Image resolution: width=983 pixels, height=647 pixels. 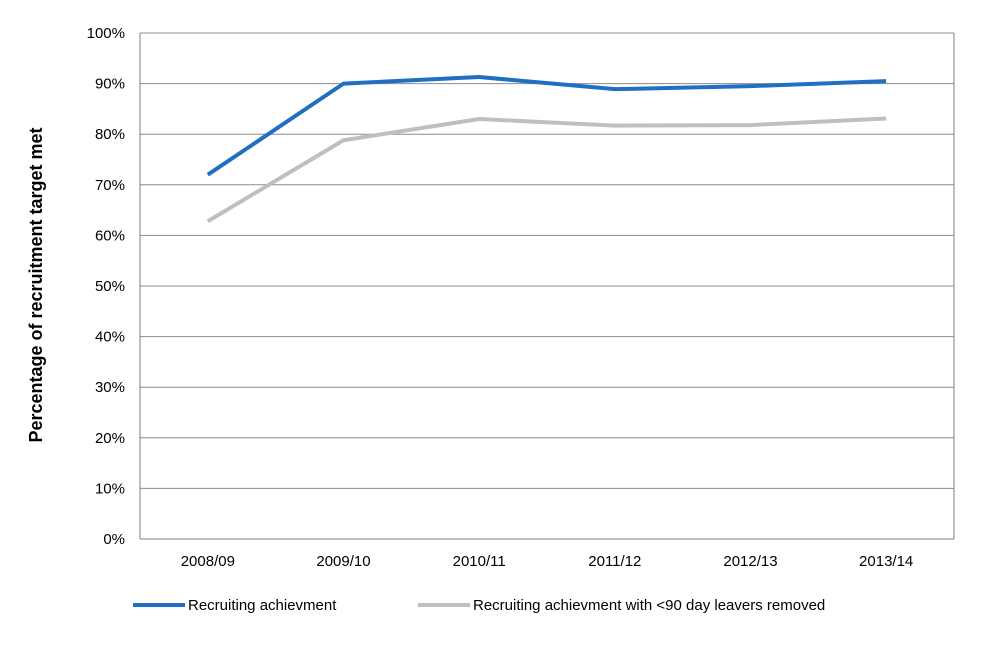 I want to click on y-tick-label: 30%, so click(x=110, y=387).